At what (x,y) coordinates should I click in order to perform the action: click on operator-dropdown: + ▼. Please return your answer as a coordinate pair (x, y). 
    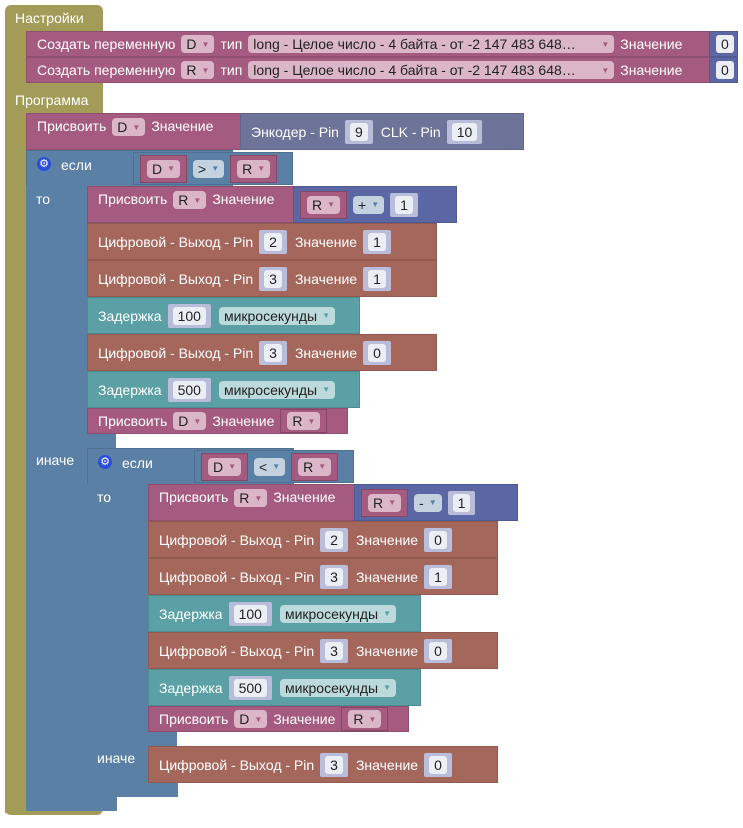
    Looking at the image, I should click on (369, 204).